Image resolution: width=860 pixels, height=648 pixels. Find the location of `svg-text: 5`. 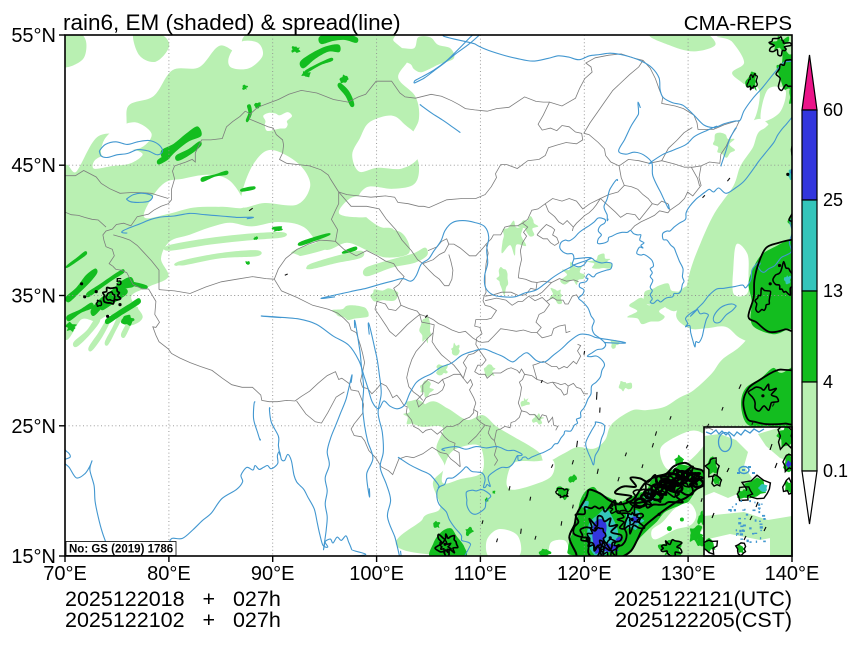

svg-text: 5 is located at coordinates (119, 283).